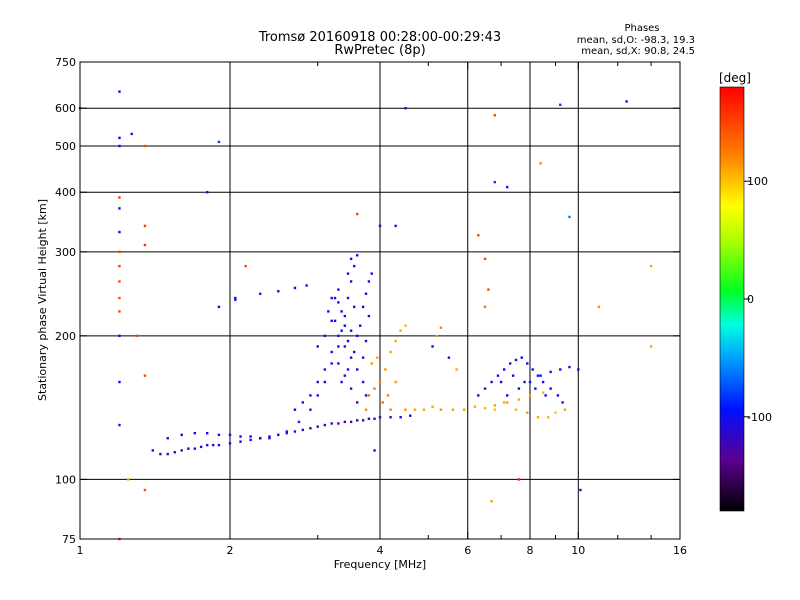 The width and height of the screenshot is (800, 600). What do you see at coordinates (42, 300) in the screenshot?
I see `y-axis-label: Stationary phase Virtual Height [km]` at bounding box center [42, 300].